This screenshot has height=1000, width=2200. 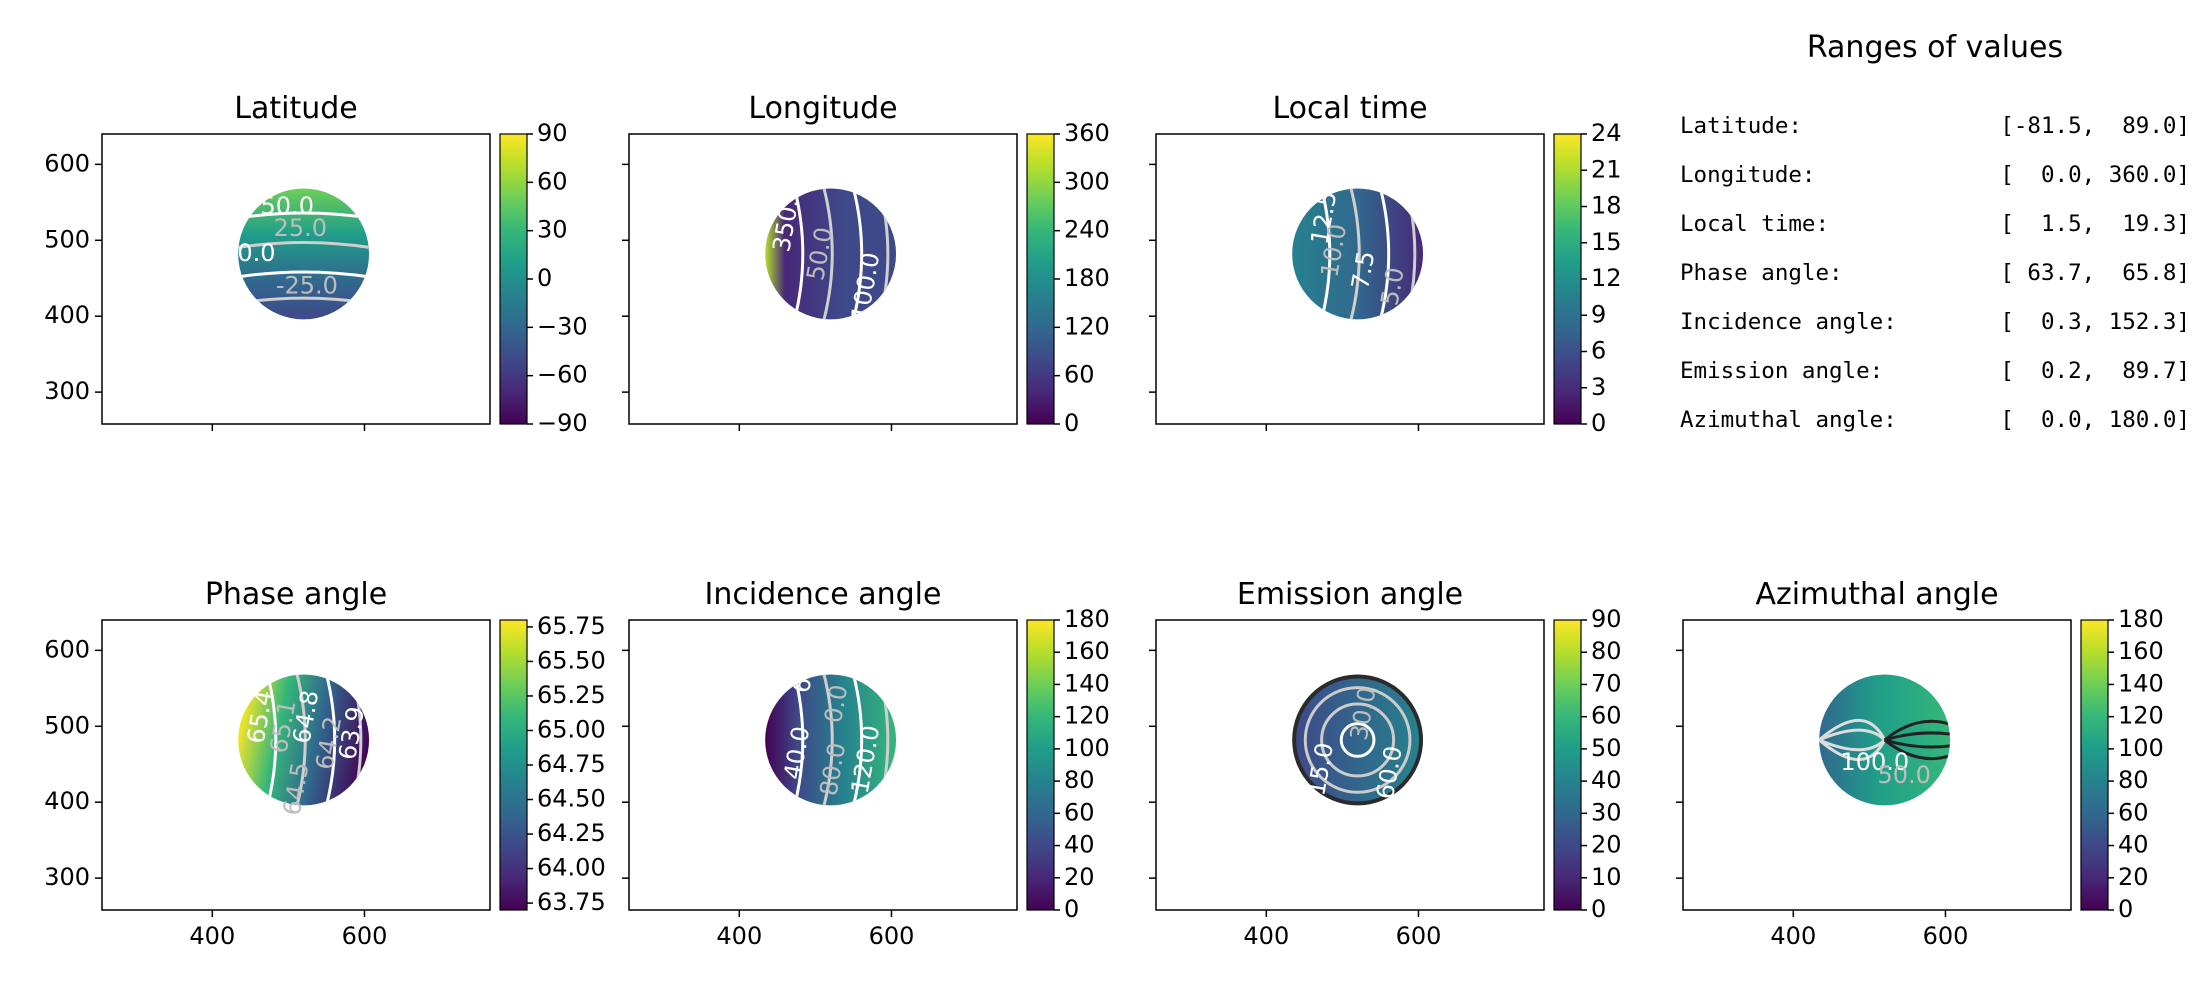 What do you see at coordinates (571, 833) in the screenshot?
I see `colorbar-tick-label: 64.25` at bounding box center [571, 833].